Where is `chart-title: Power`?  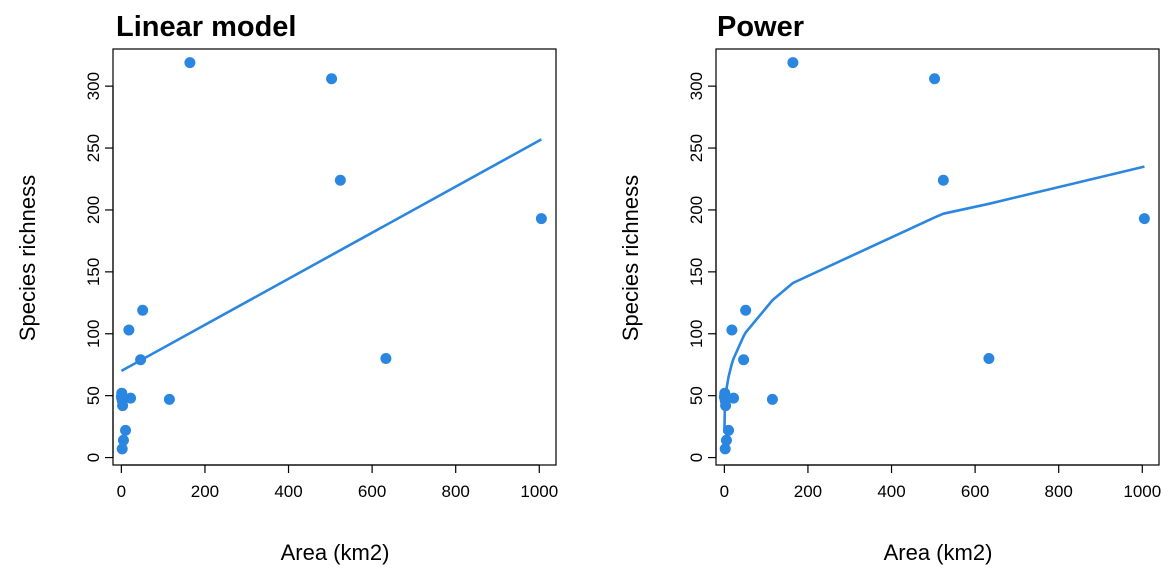 chart-title: Power is located at coordinates (760, 27).